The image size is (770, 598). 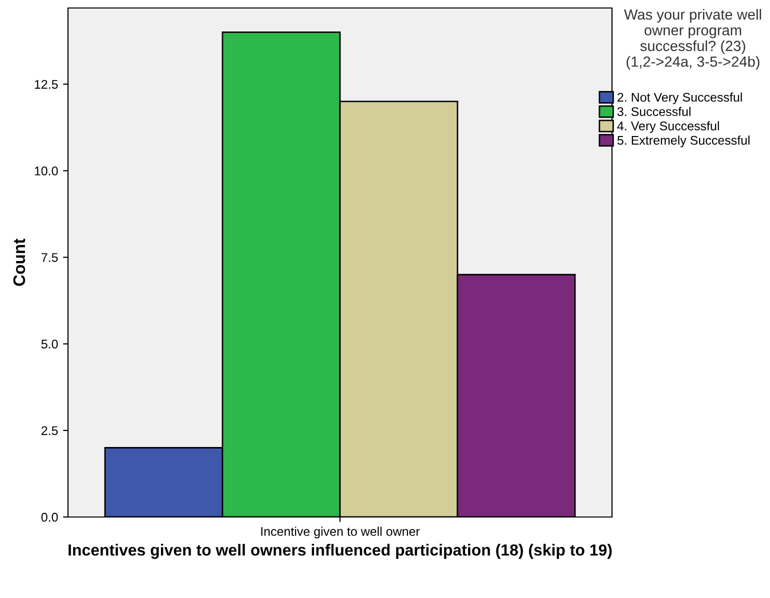 What do you see at coordinates (693, 39) in the screenshot?
I see `legend-title: Was your private well owner program successful? (23) (1,2->24a, 3-5->24b)` at bounding box center [693, 39].